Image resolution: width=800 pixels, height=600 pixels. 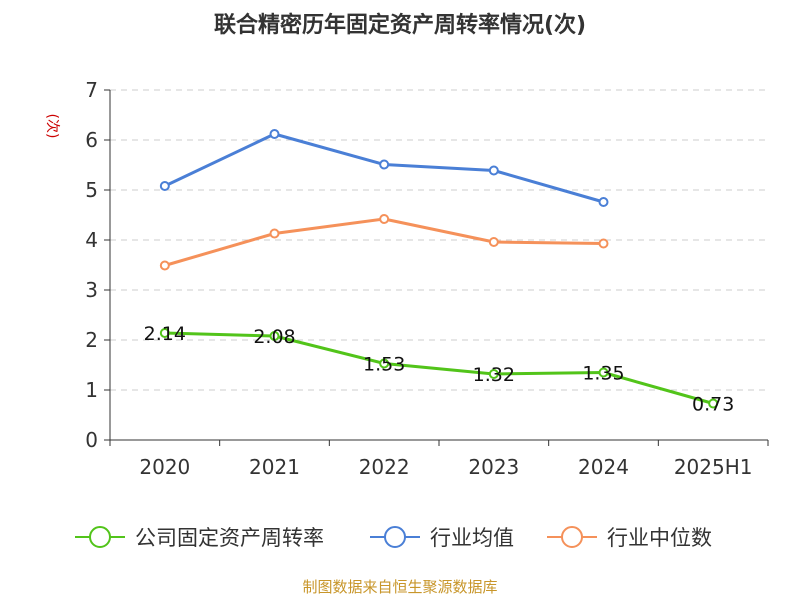 I want to click on x-tick-label: 2020, so click(x=164, y=467).